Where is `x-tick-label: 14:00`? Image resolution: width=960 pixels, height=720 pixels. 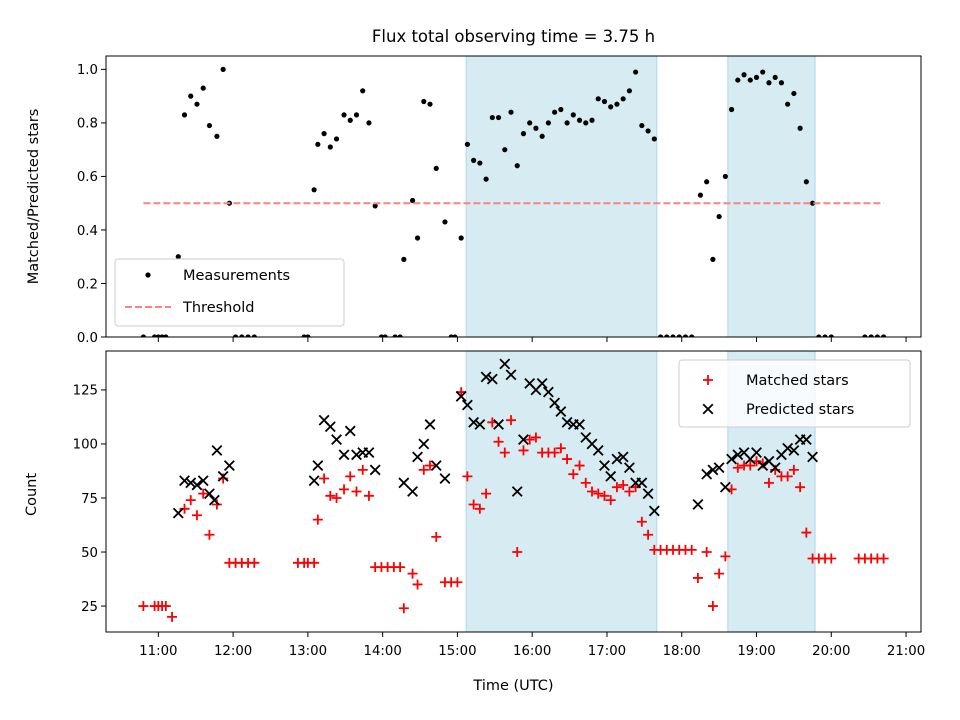
x-tick-label: 14:00 is located at coordinates (382, 651).